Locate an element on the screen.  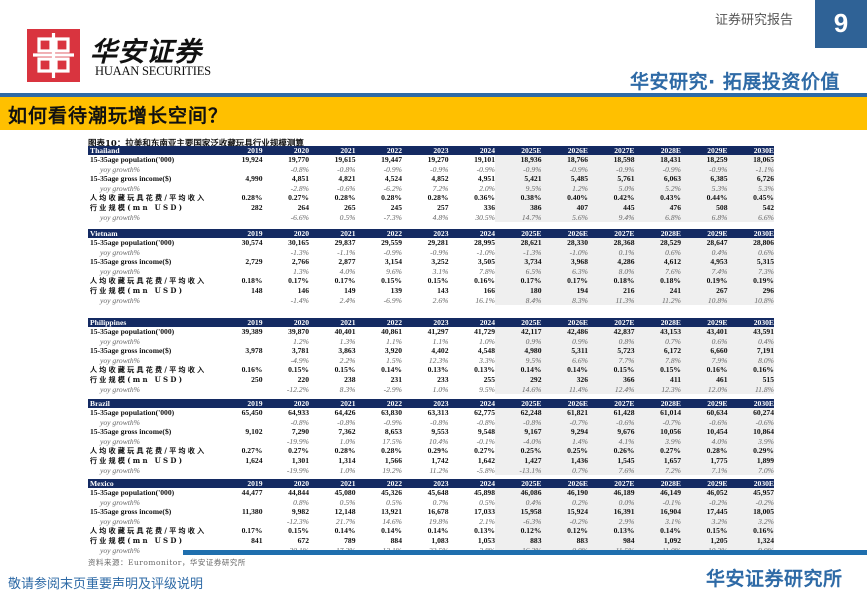
row-label: yoy growth% is located at coordinates (120, 188).